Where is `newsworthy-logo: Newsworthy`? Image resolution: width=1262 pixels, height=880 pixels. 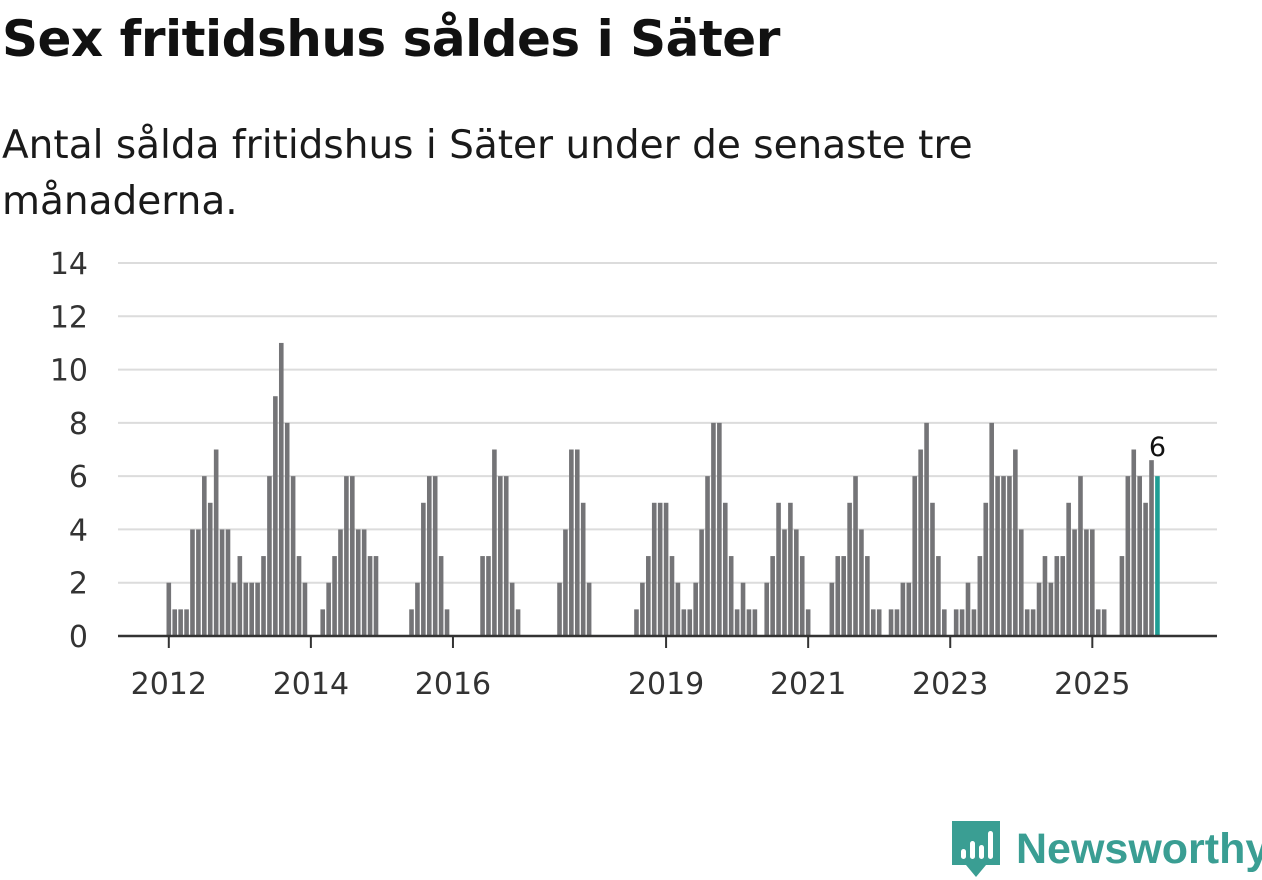 newsworthy-logo: Newsworthy is located at coordinates (1106, 849).